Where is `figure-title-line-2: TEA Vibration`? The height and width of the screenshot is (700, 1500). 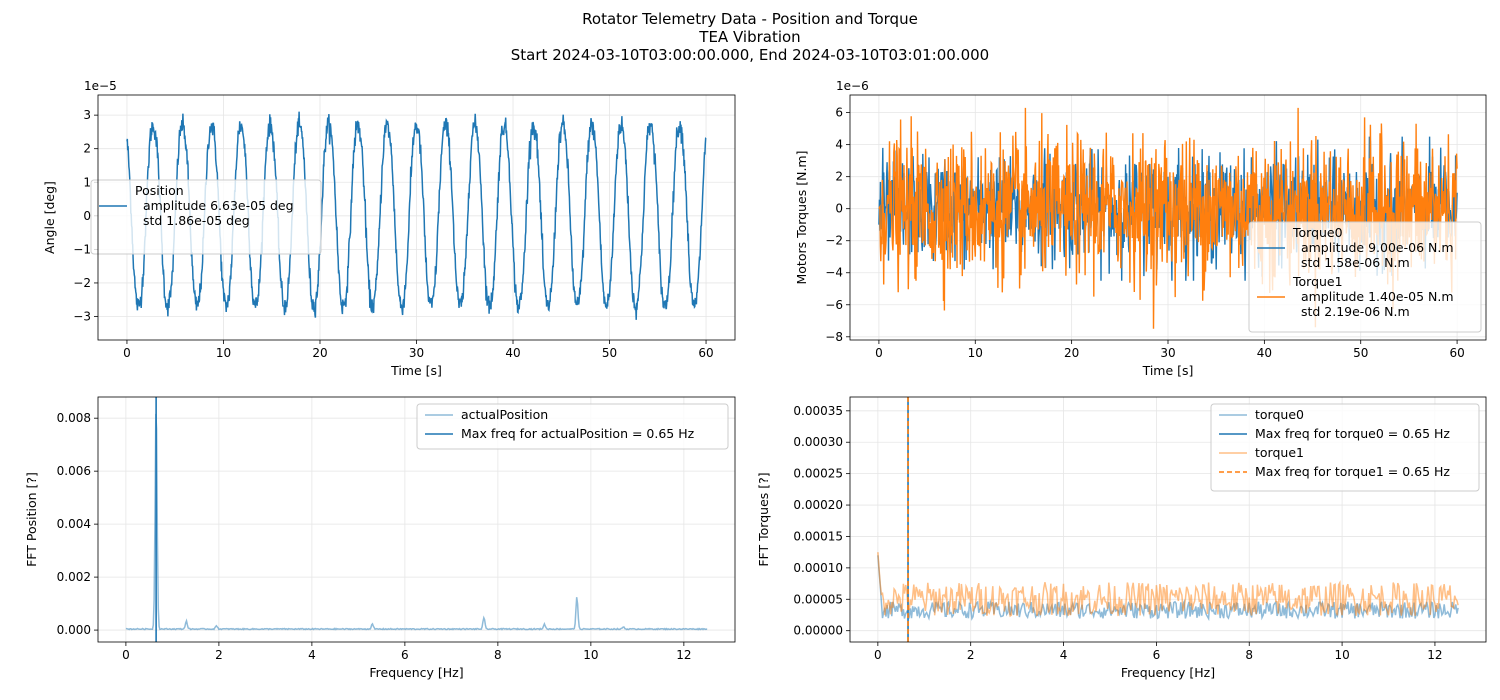
figure-title-line-2: TEA Vibration is located at coordinates (750, 37).